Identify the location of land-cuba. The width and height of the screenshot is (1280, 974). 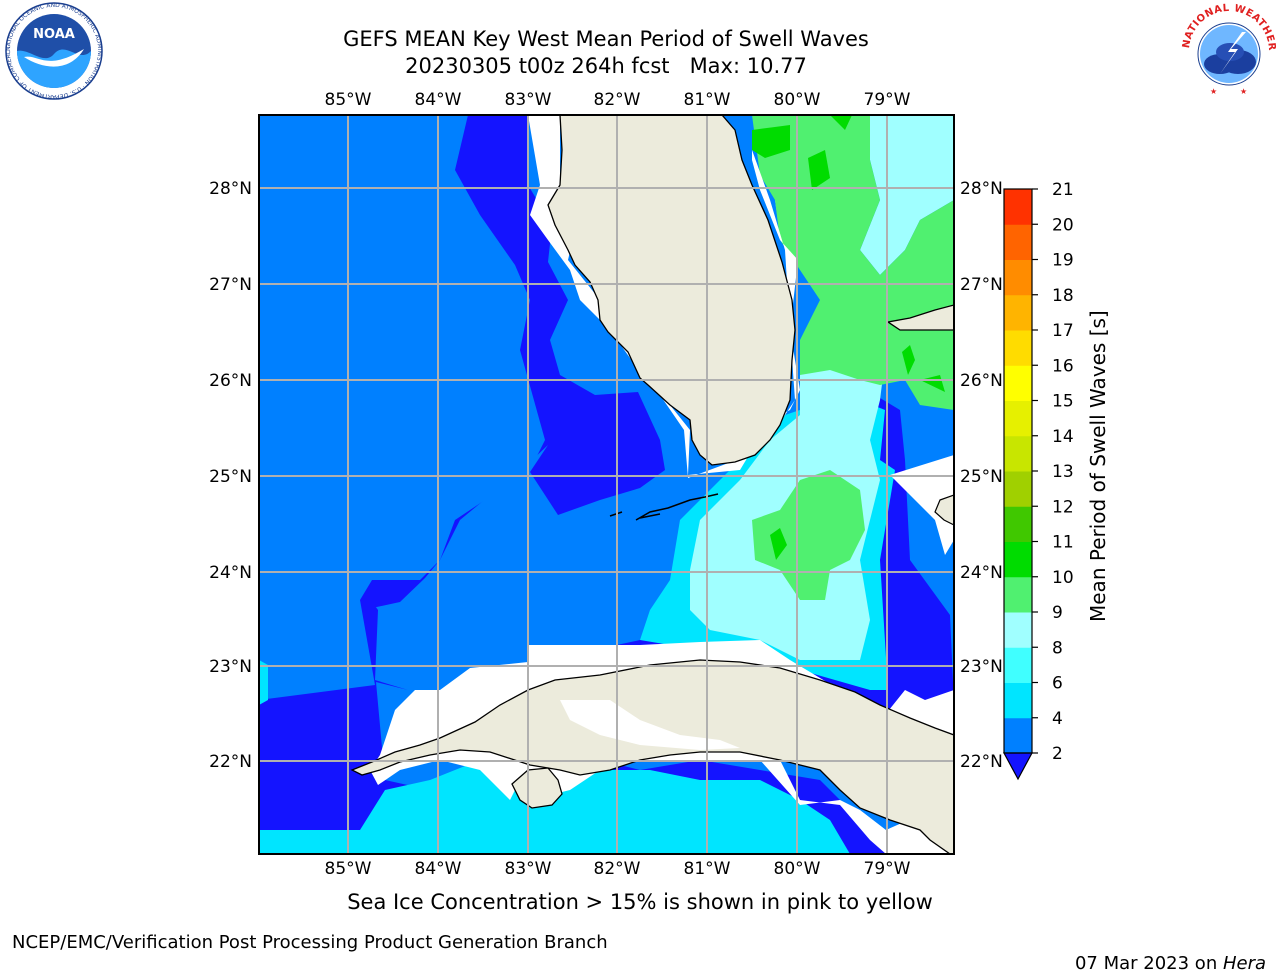
(652, 756).